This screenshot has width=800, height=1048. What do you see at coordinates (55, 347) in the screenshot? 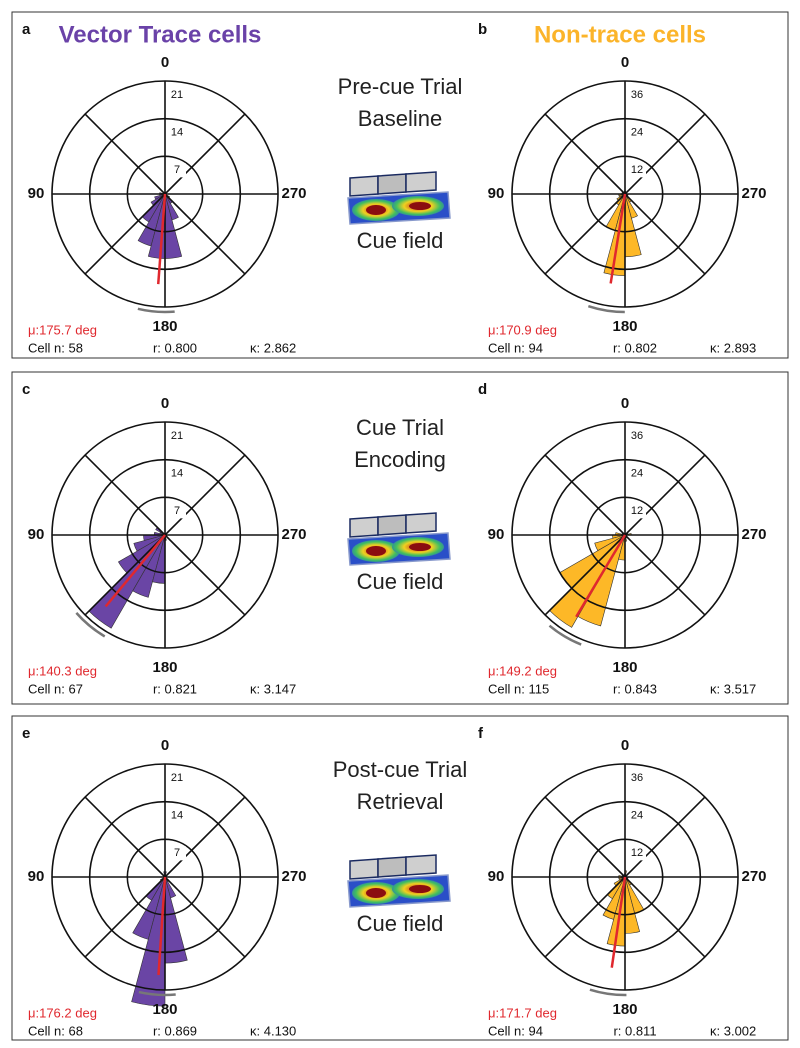
I see `cell-count: Cell n: 58` at bounding box center [55, 347].